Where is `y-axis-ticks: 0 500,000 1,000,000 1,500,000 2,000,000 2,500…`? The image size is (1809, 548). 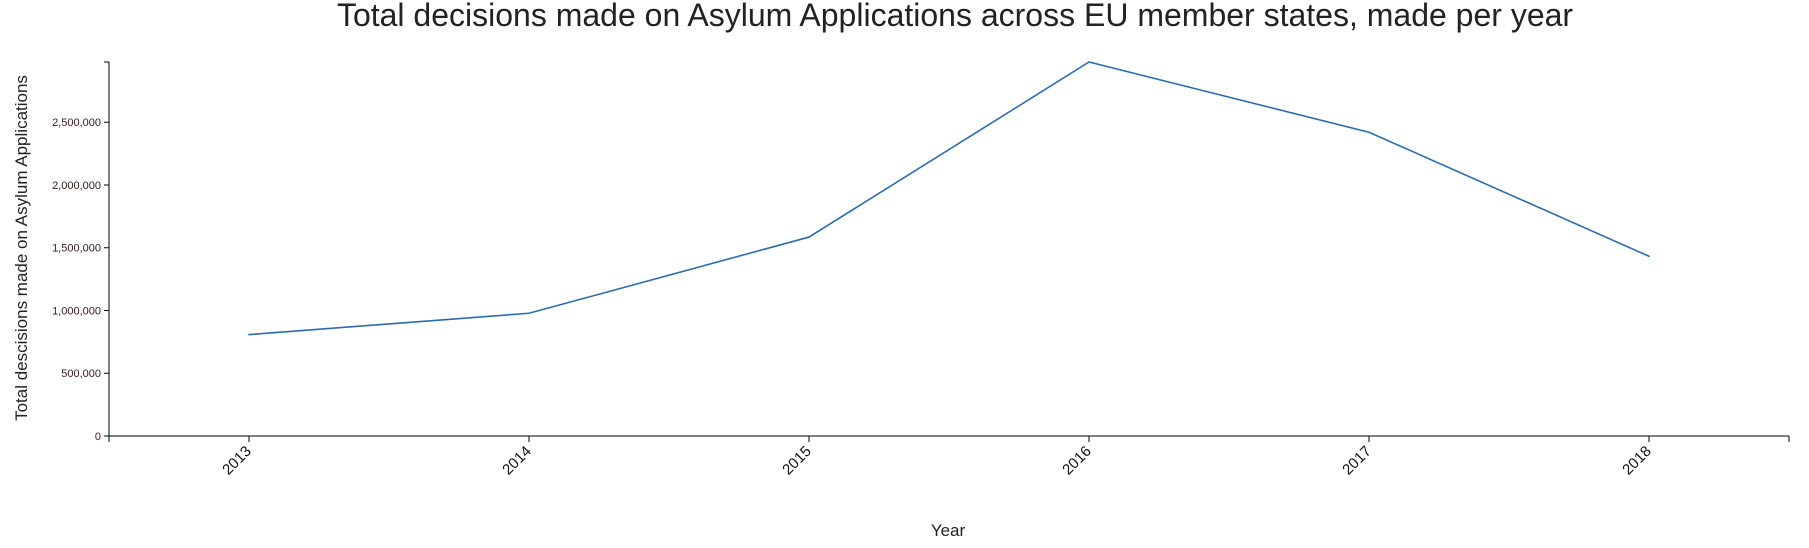 y-axis-ticks: 0 500,000 1,000,000 1,500,000 2,000,000 2,500… is located at coordinates (80, 280).